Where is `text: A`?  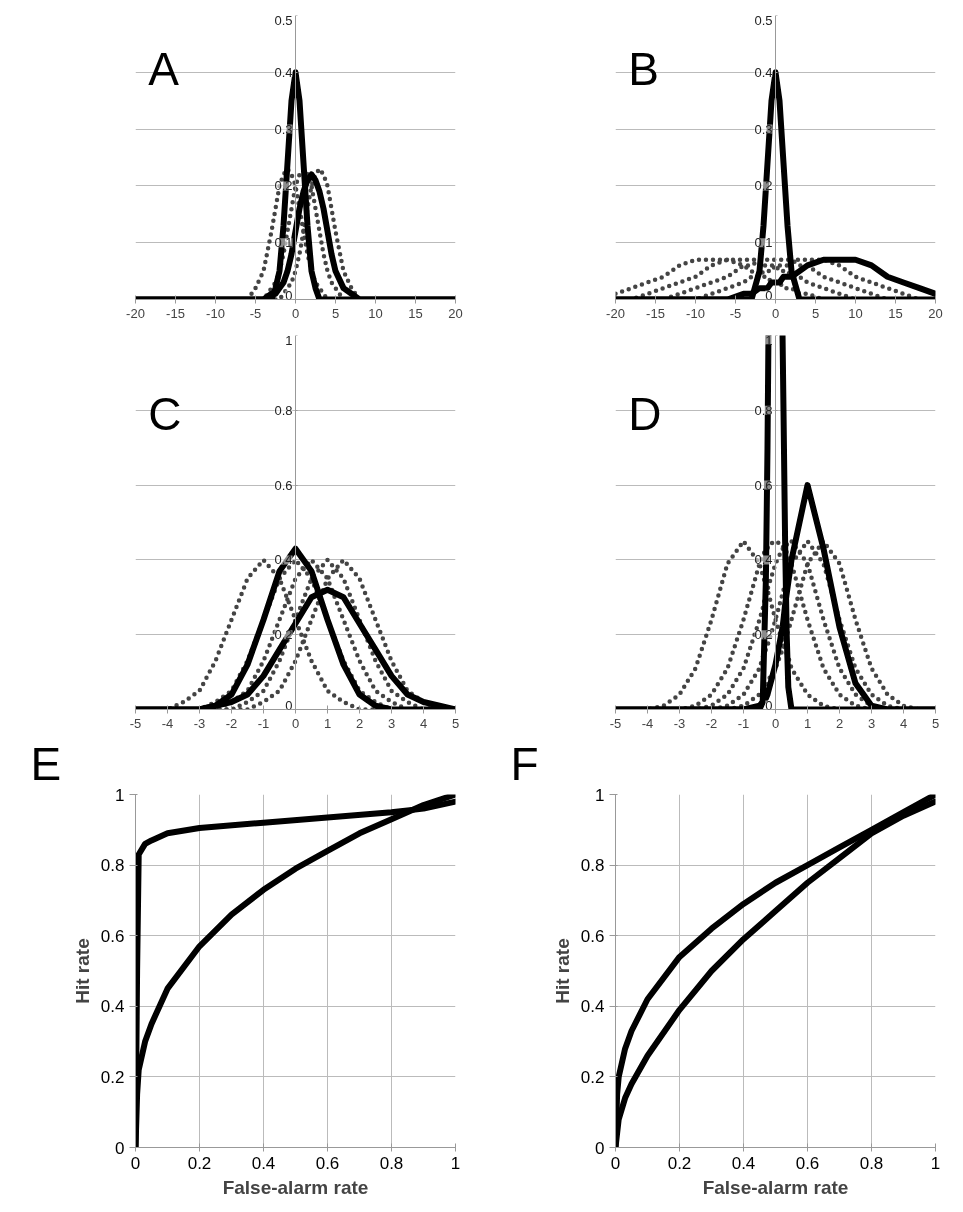 text: A is located at coordinates (164, 69).